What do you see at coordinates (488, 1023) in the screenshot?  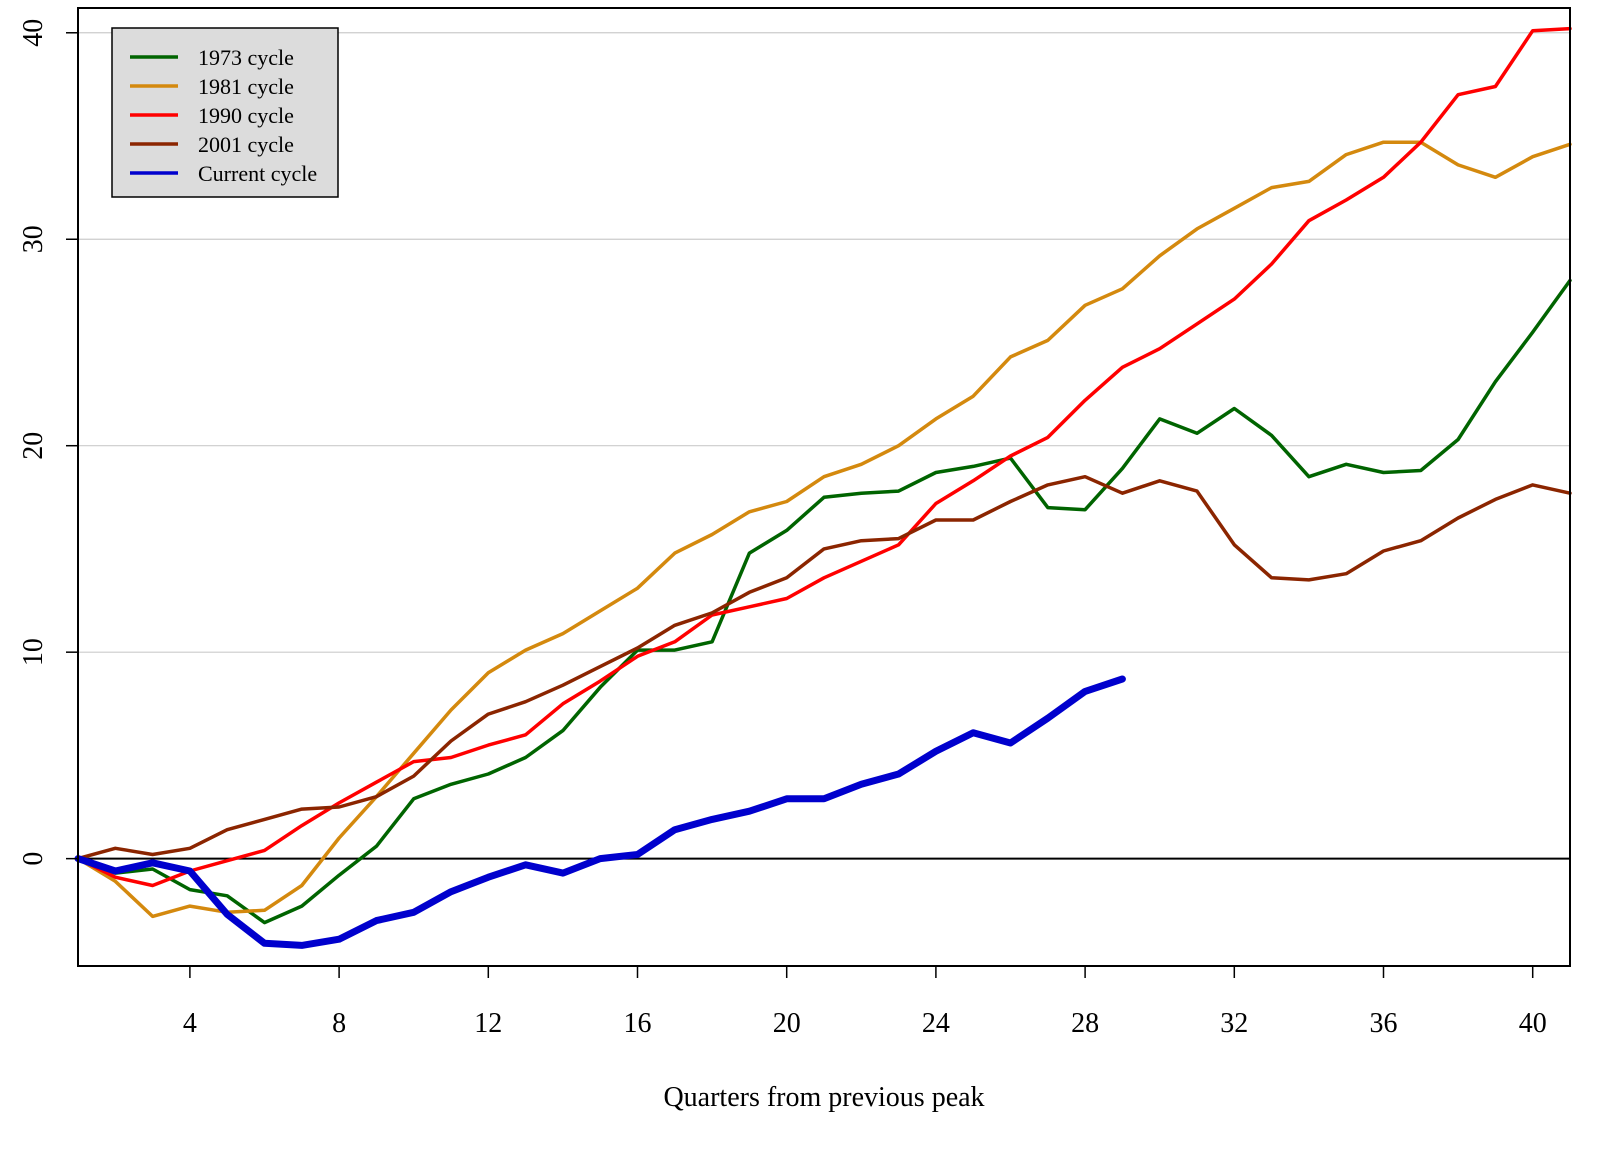 I see `x-tick-label: 12` at bounding box center [488, 1023].